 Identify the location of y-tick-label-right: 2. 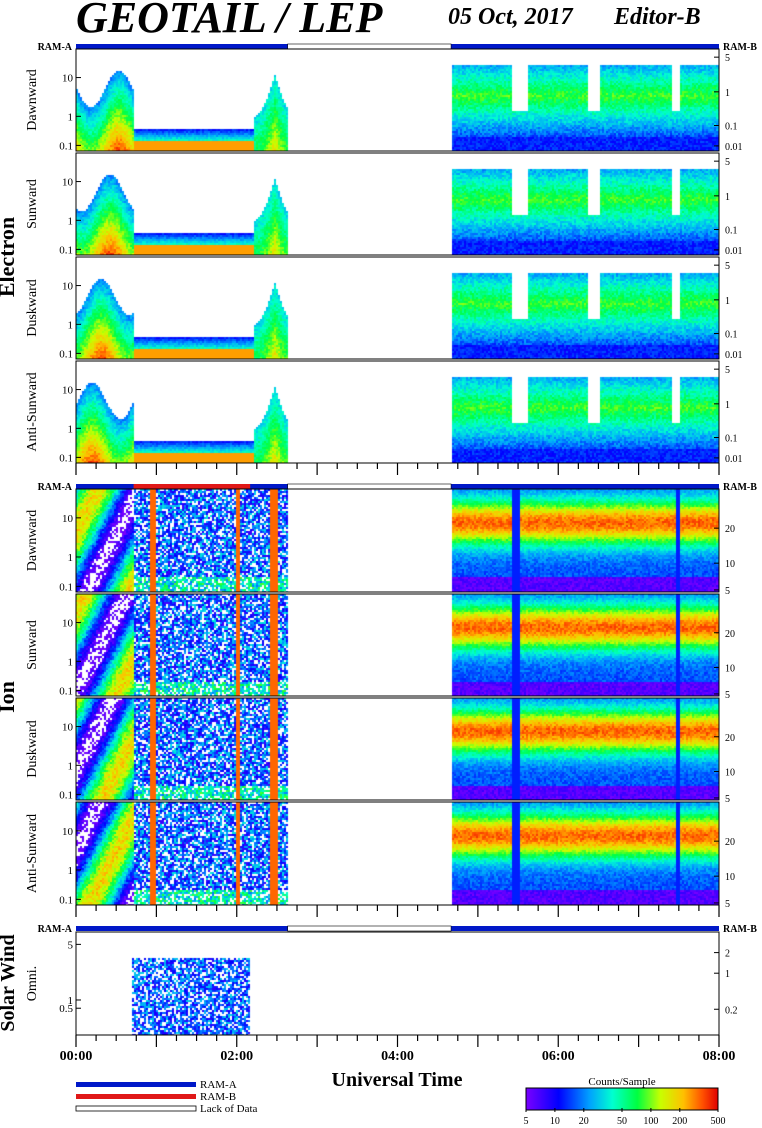
(727, 954).